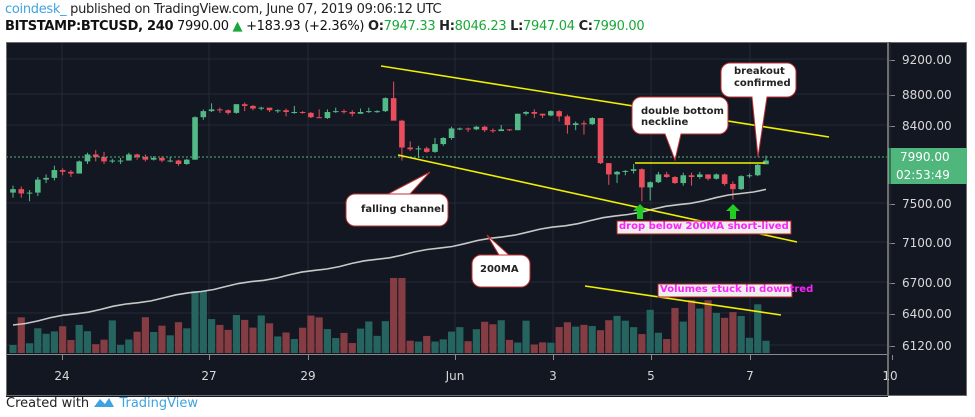 The width and height of the screenshot is (975, 417). What do you see at coordinates (758, 110) in the screenshot?
I see `breakout-callout` at bounding box center [758, 110].